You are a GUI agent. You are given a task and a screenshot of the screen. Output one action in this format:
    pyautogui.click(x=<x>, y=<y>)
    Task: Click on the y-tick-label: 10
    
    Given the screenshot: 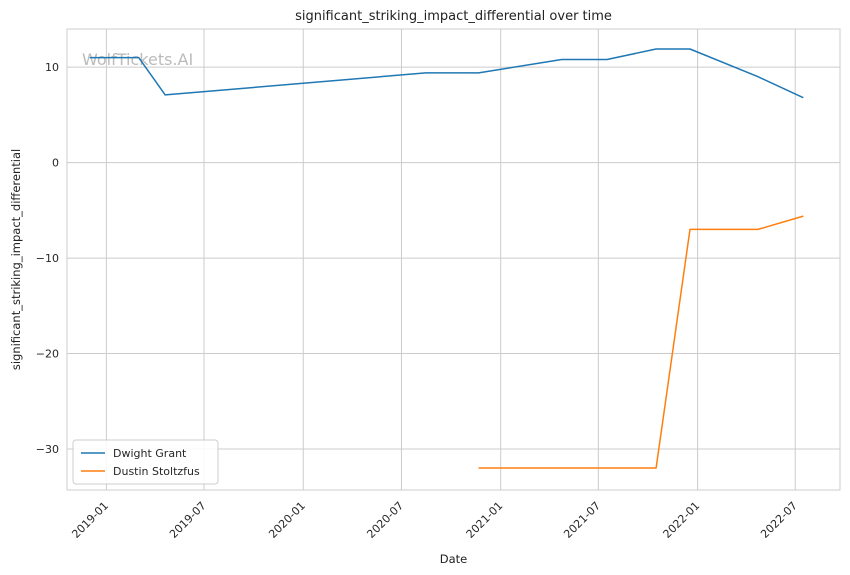 What is the action you would take?
    pyautogui.click(x=52, y=67)
    